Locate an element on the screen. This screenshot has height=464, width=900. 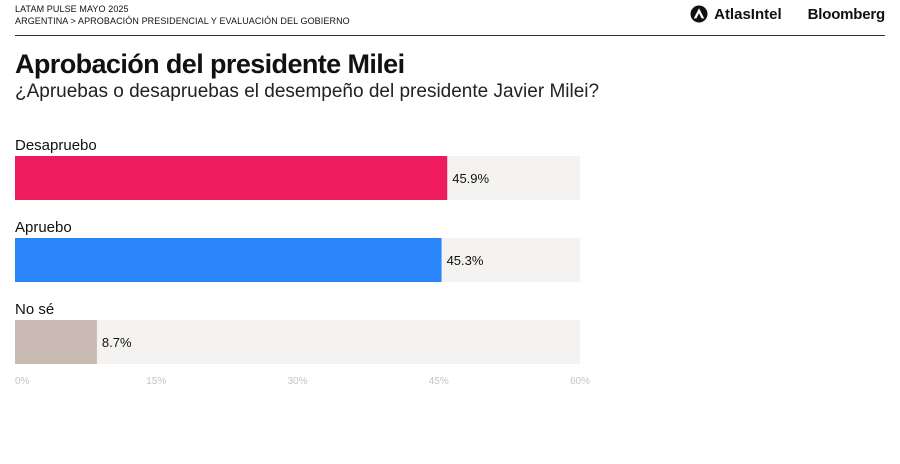
value-label: 45.9% is located at coordinates (470, 178).